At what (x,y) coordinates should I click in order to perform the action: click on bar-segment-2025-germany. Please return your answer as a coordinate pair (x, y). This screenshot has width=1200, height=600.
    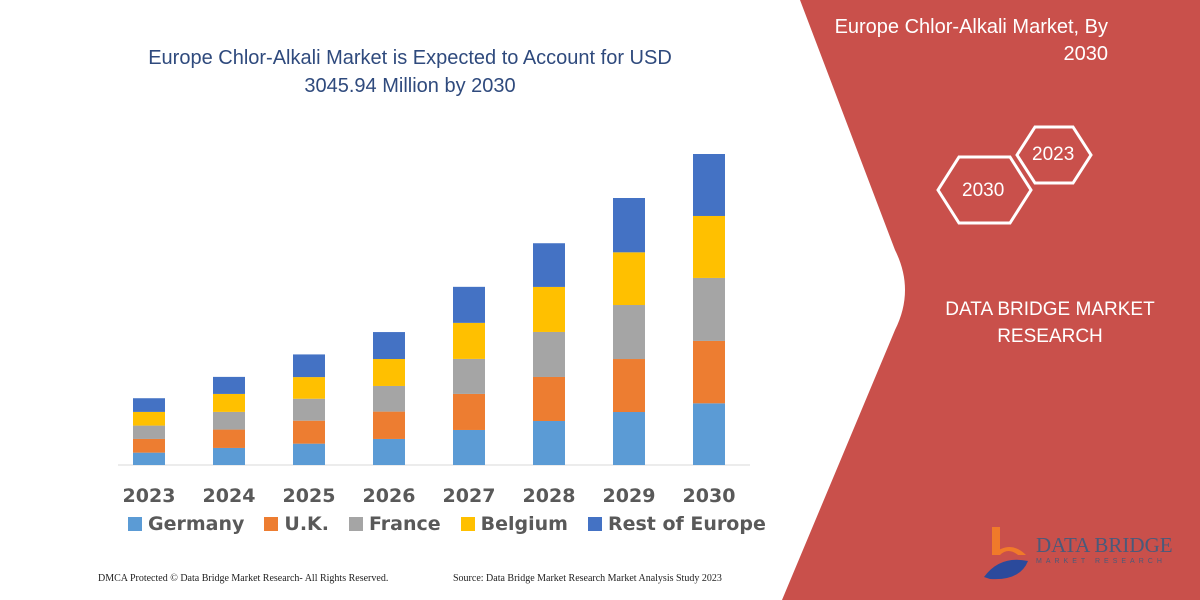
    Looking at the image, I should click on (309, 454).